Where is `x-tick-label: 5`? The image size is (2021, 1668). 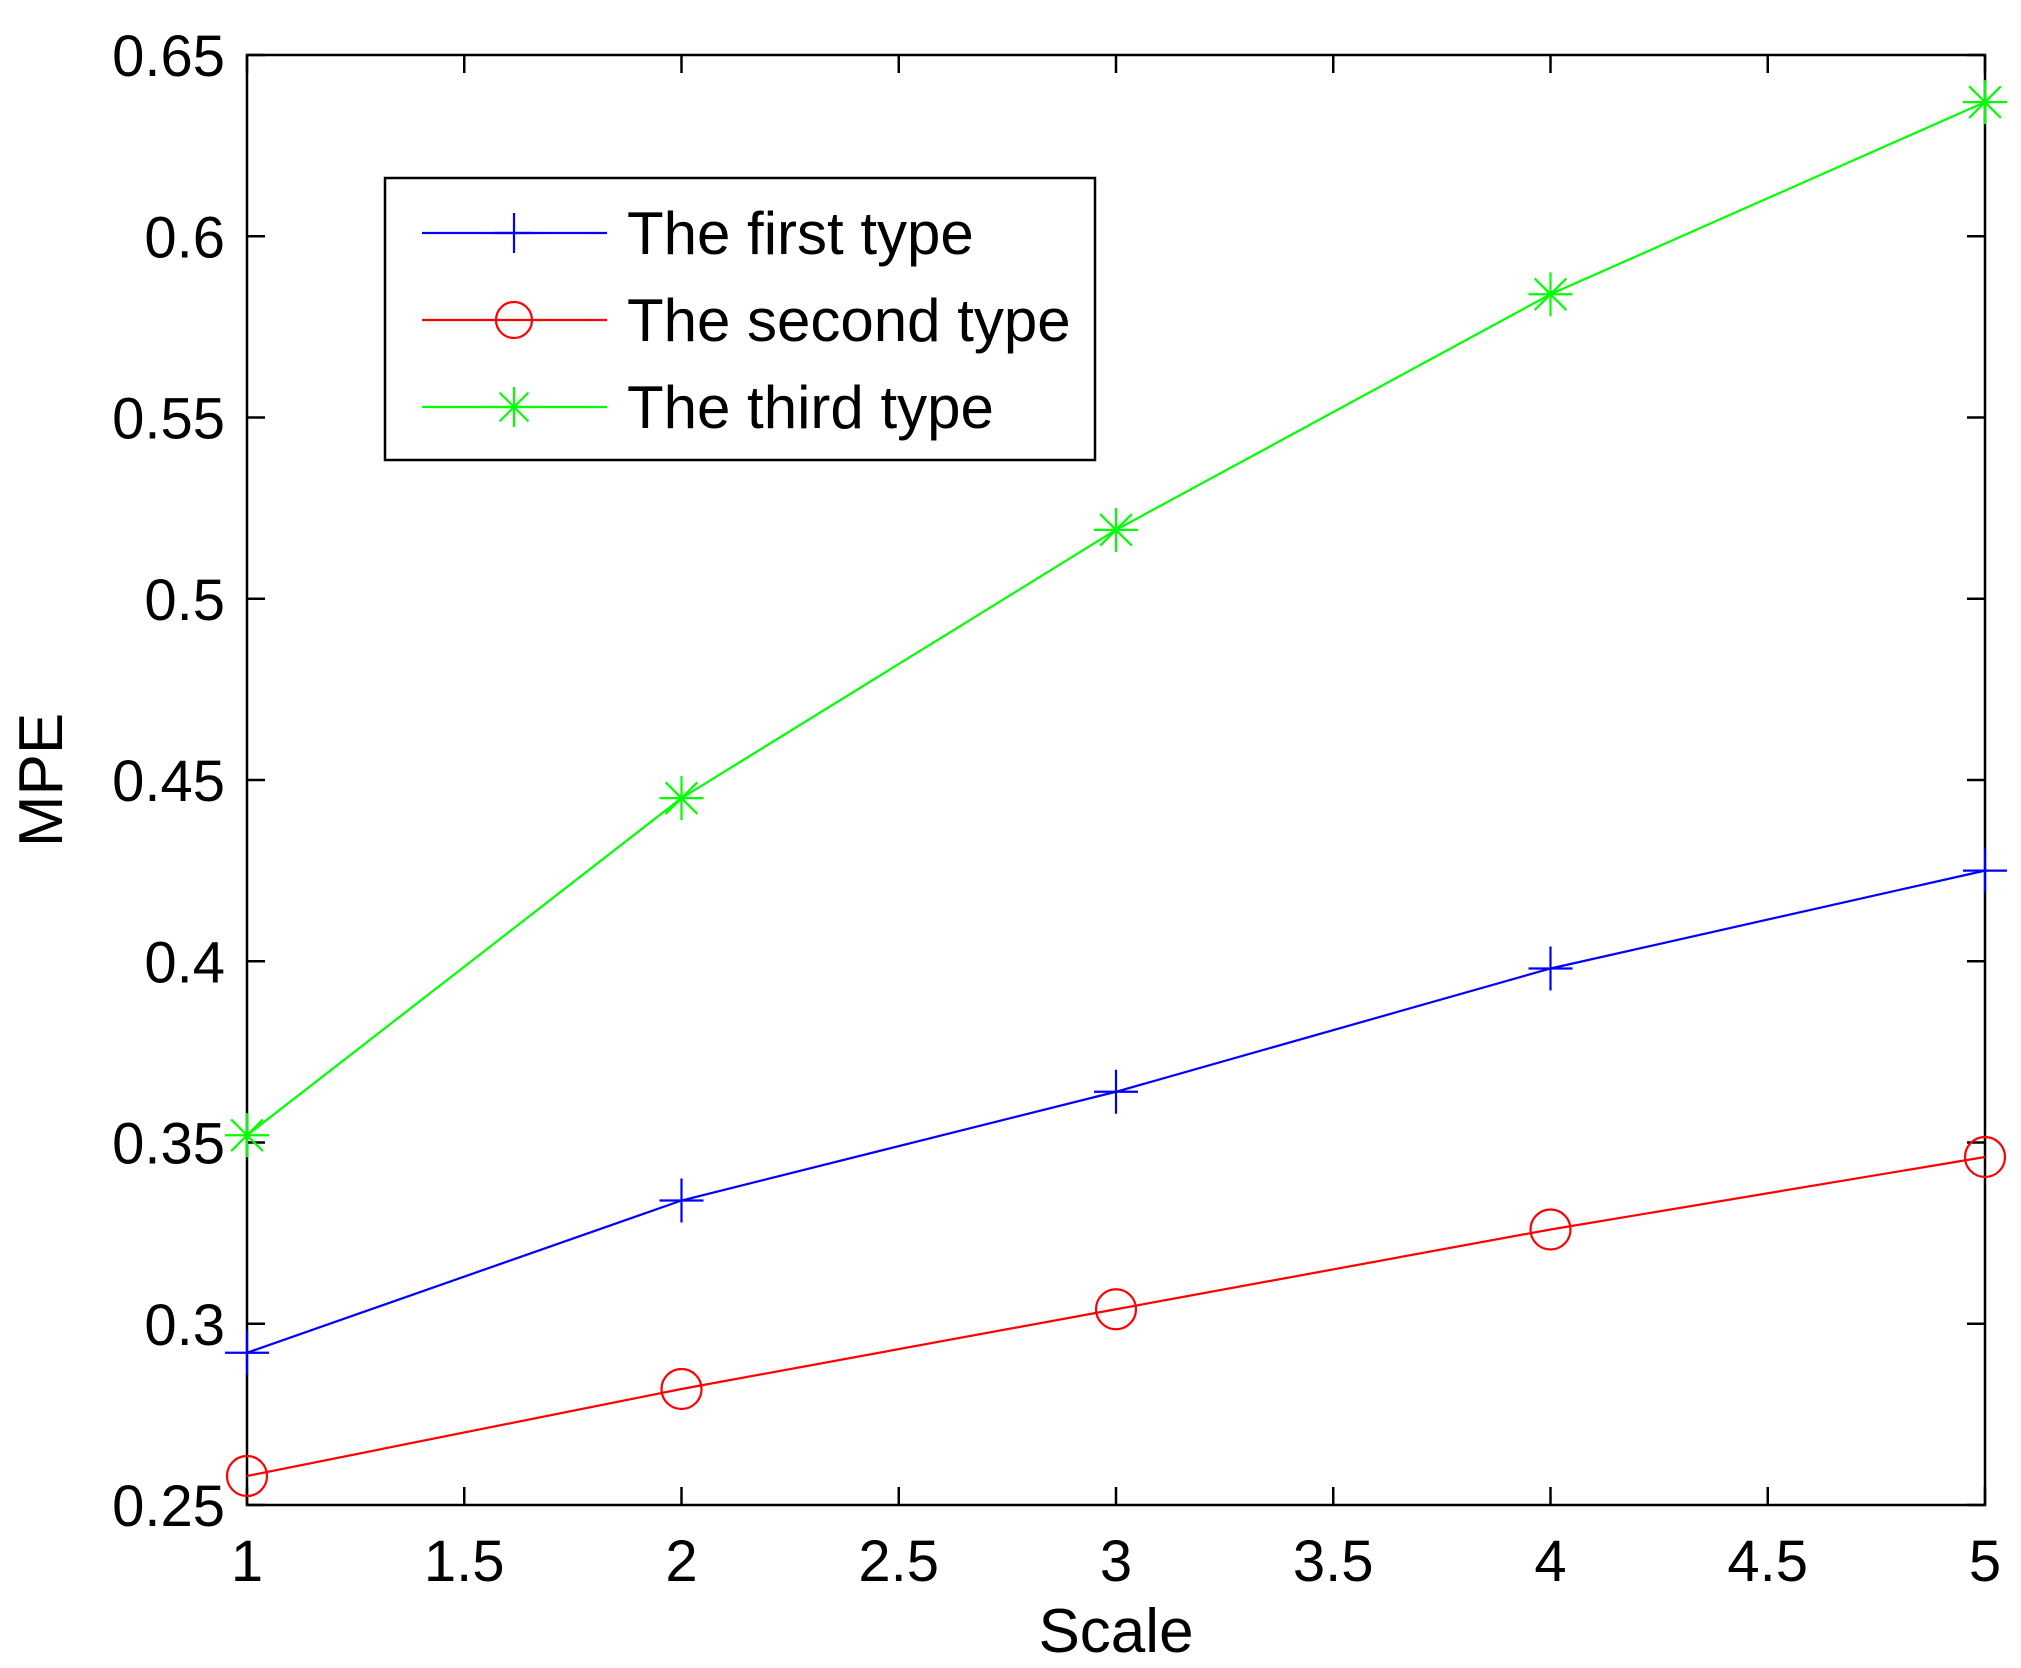
x-tick-label: 5 is located at coordinates (1985, 1561).